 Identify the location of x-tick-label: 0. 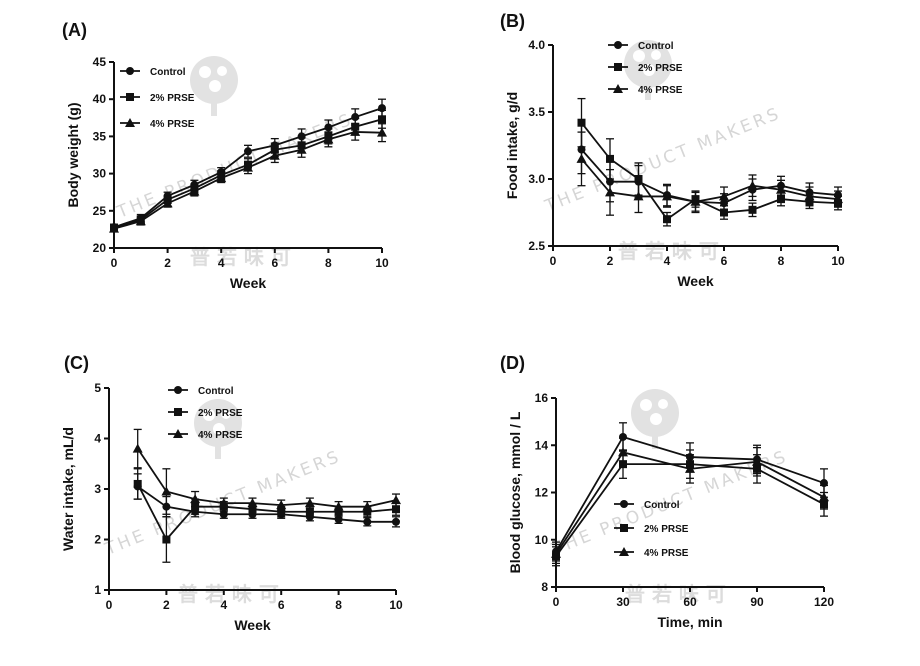
(556, 602).